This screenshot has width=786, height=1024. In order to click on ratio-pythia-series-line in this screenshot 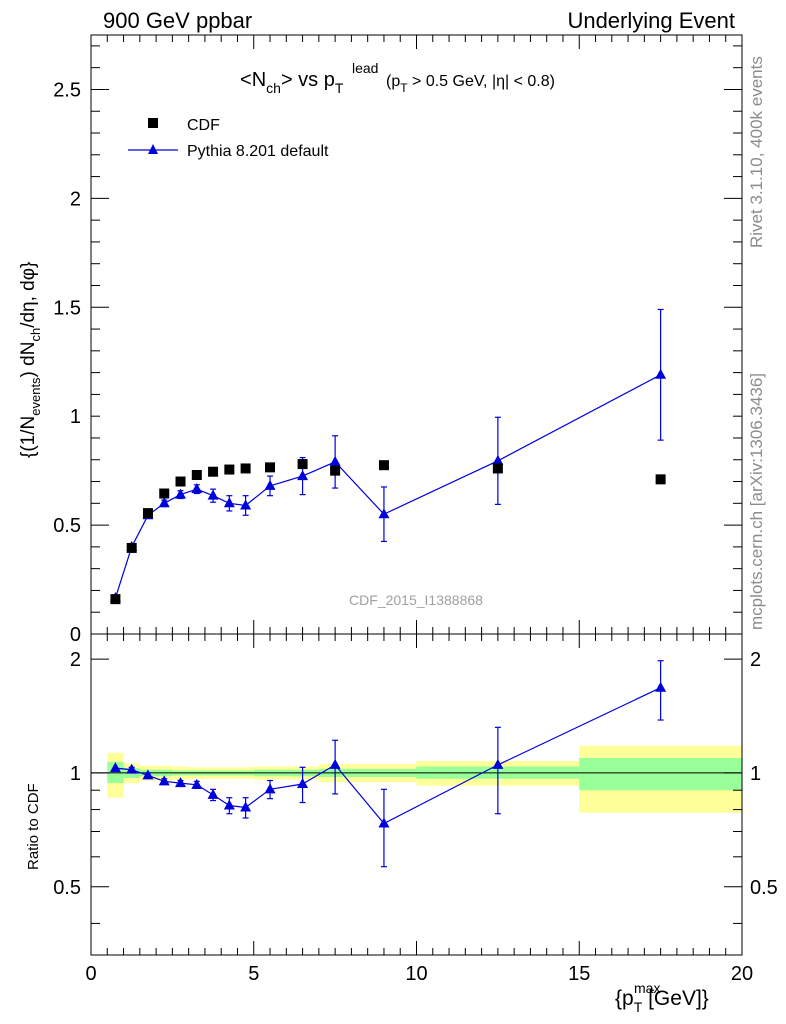, I will do `click(388, 756)`.